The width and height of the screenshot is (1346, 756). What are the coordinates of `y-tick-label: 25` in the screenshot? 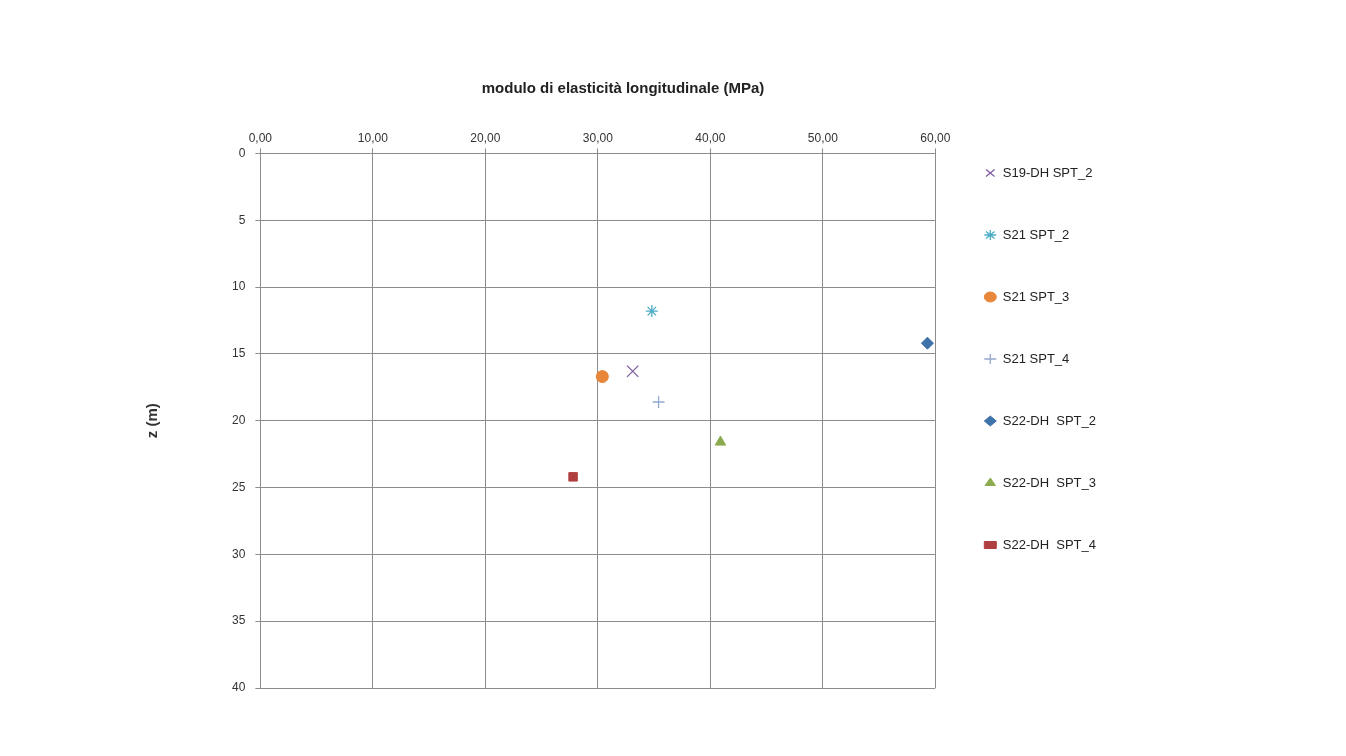 It's located at (238, 486).